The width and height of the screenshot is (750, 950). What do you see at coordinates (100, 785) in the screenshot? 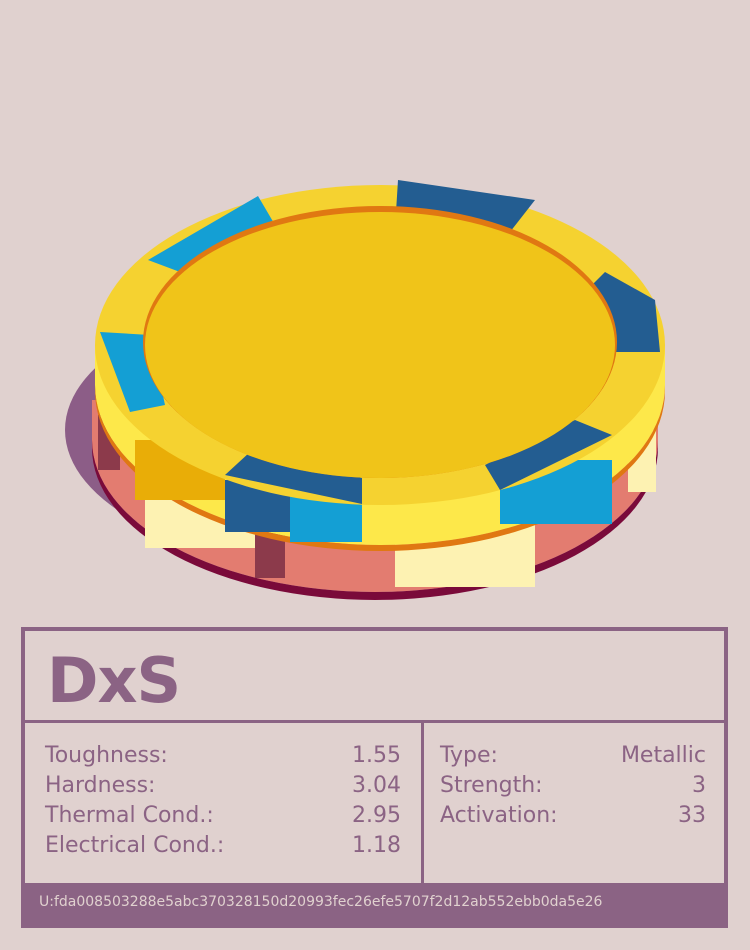
I see `stat-label: Hardness:` at bounding box center [100, 785].